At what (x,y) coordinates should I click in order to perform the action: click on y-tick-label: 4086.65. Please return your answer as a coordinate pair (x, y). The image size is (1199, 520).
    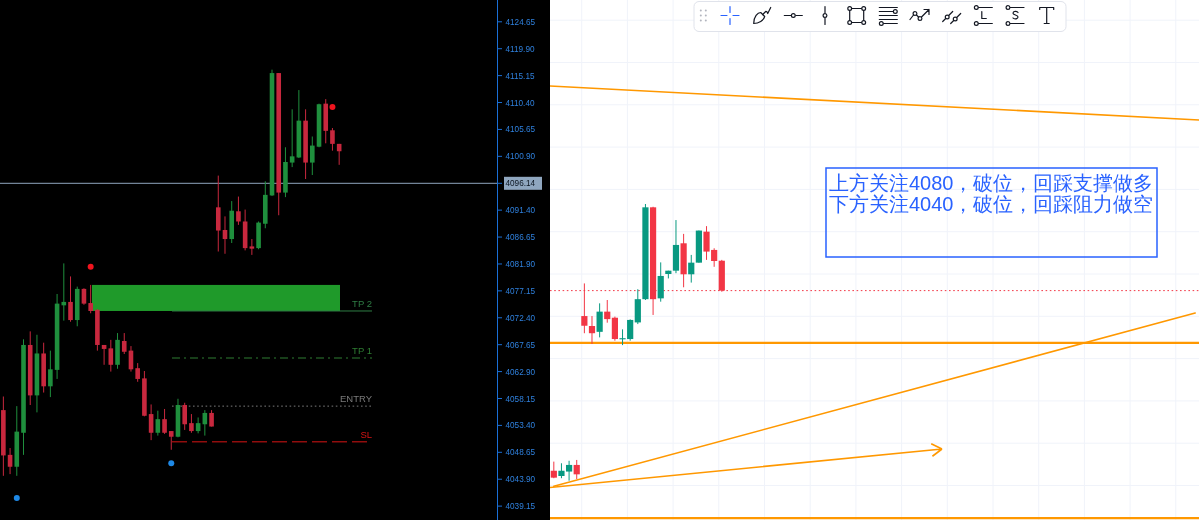
    Looking at the image, I should click on (520, 238).